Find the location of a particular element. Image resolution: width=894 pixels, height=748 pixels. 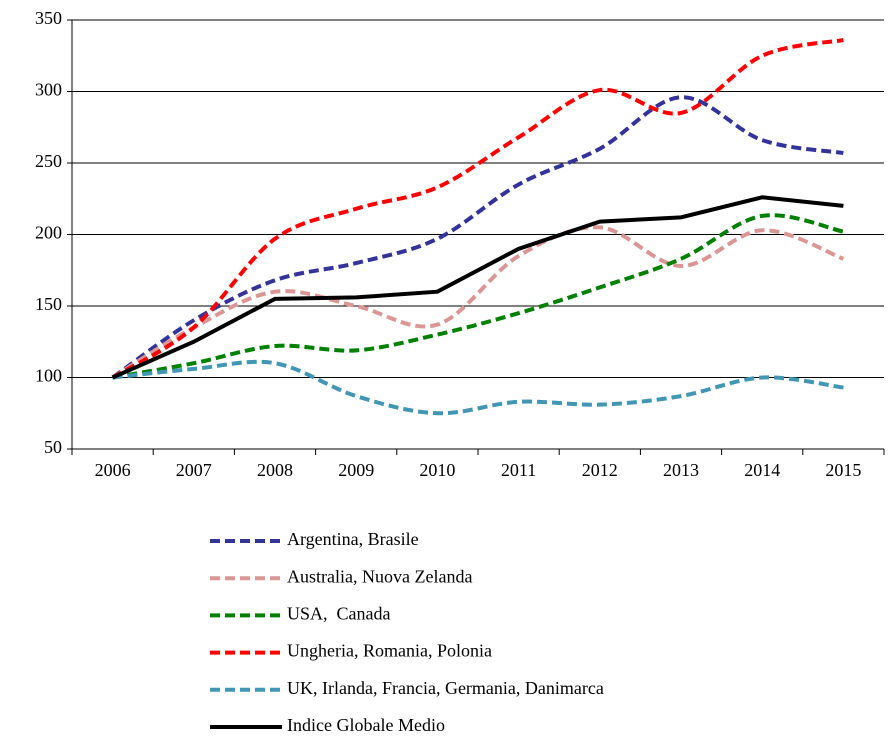

legend-label: Australia, Nuova Zelanda is located at coordinates (379, 576).